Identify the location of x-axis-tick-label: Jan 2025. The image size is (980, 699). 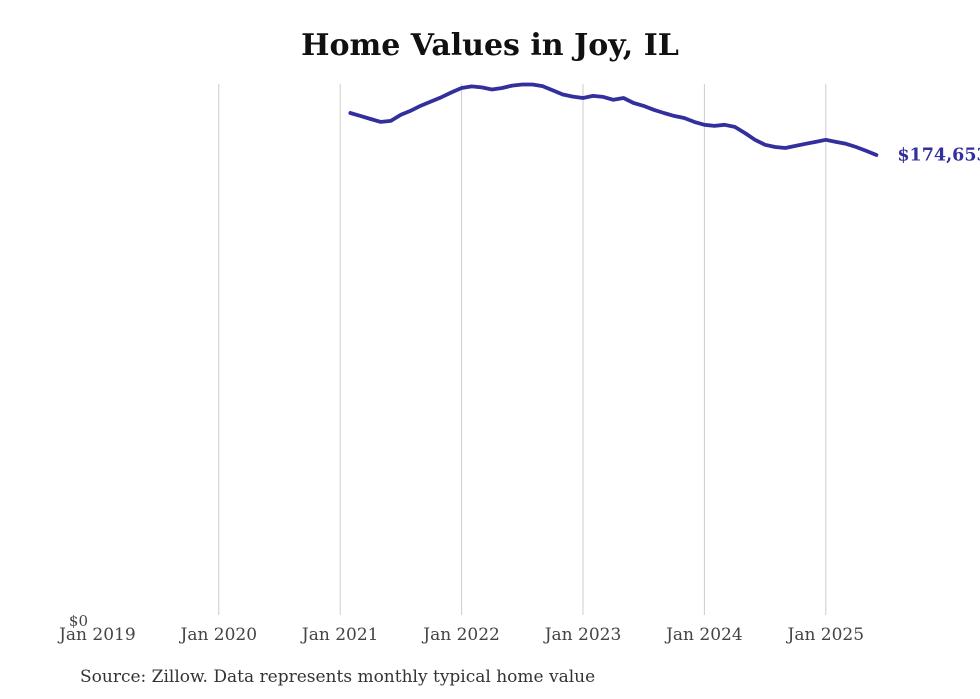
(825, 635).